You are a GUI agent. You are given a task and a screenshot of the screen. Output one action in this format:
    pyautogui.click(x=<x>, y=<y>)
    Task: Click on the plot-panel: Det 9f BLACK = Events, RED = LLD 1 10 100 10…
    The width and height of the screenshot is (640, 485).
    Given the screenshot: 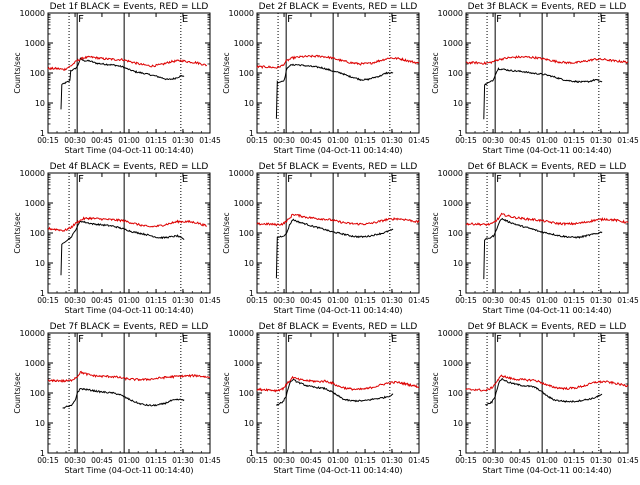 What is the action you would take?
    pyautogui.click(x=535, y=398)
    